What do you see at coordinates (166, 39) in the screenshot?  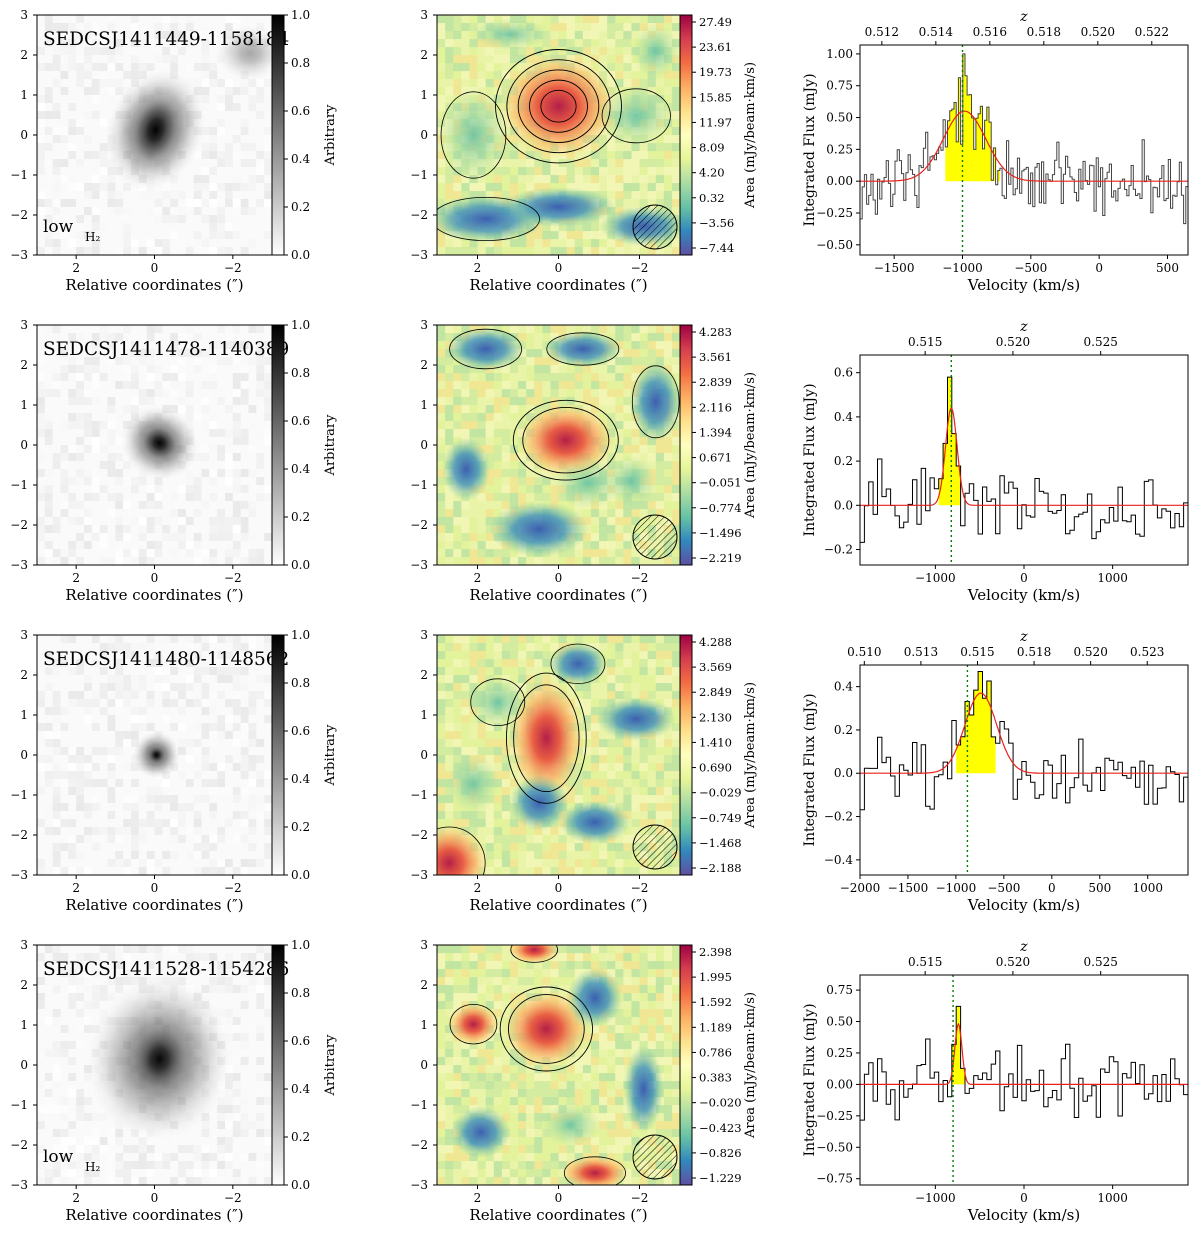 I see `source-name-label: SEDCSJ1411449-1158184` at bounding box center [166, 39].